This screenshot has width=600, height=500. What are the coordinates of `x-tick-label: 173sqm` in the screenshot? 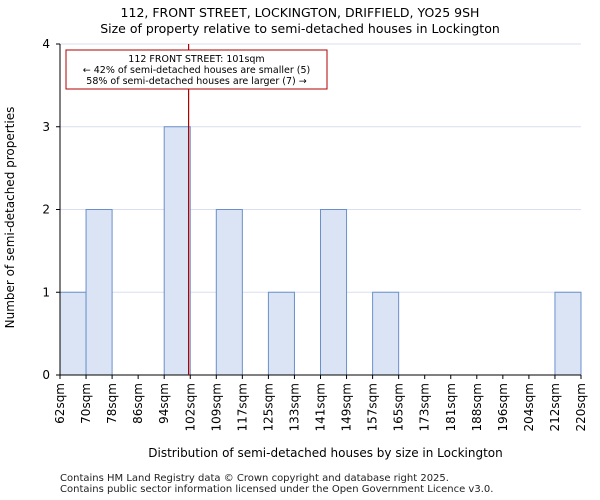 It's located at (425, 407).